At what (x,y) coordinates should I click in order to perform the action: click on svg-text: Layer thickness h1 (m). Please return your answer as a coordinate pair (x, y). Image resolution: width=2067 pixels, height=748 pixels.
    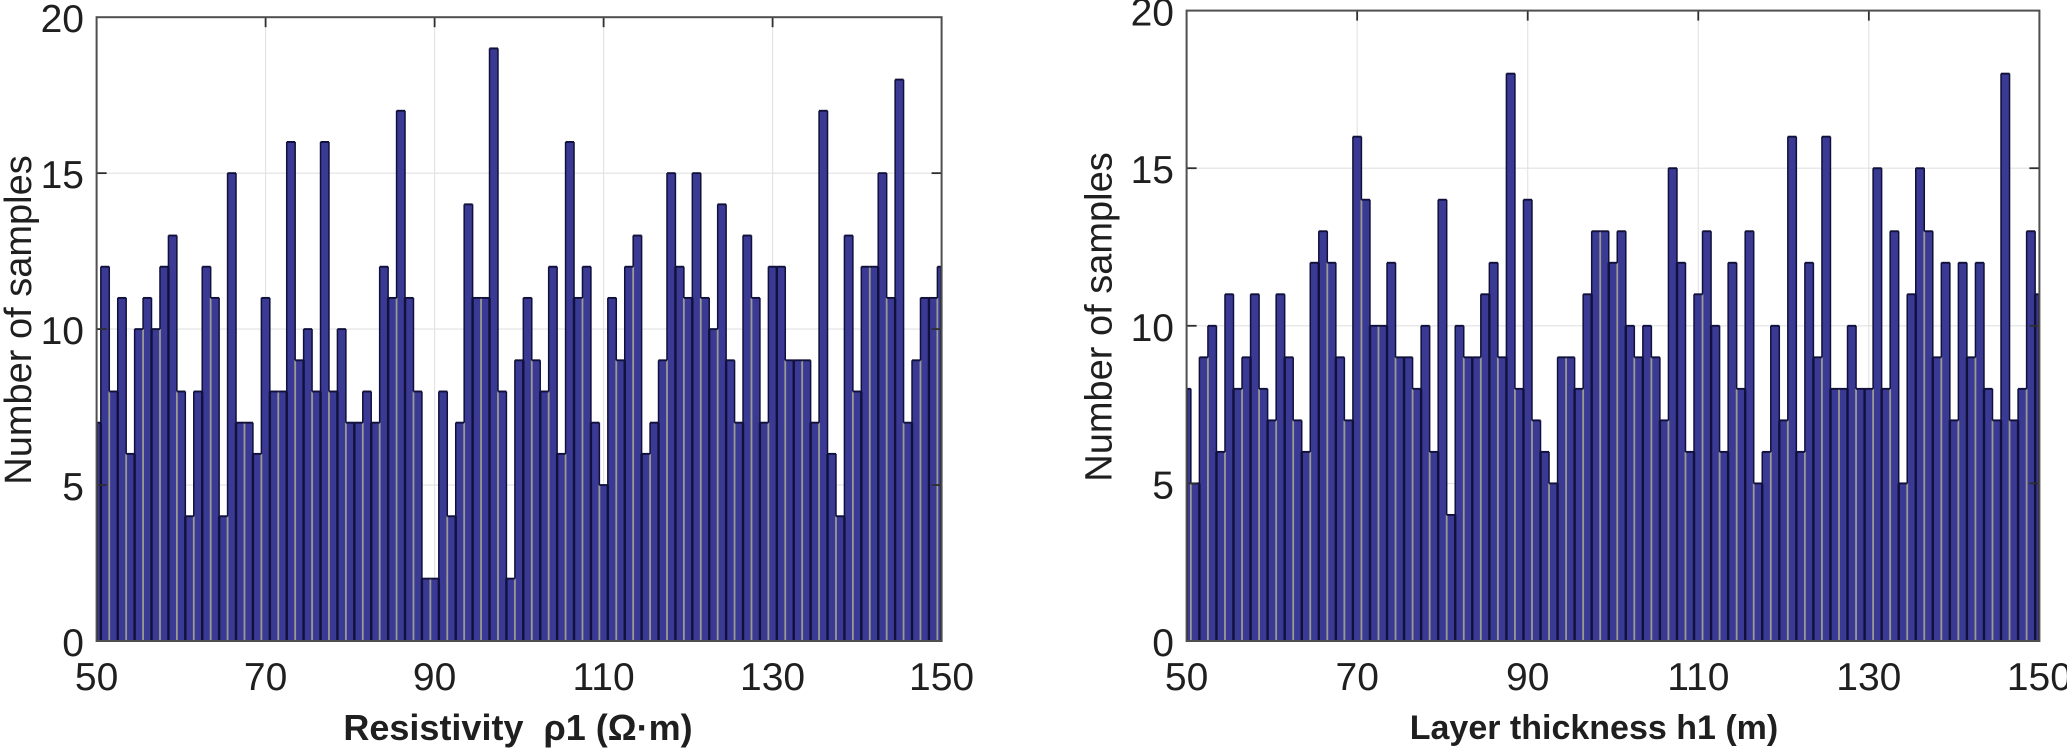
    Looking at the image, I should click on (1594, 728).